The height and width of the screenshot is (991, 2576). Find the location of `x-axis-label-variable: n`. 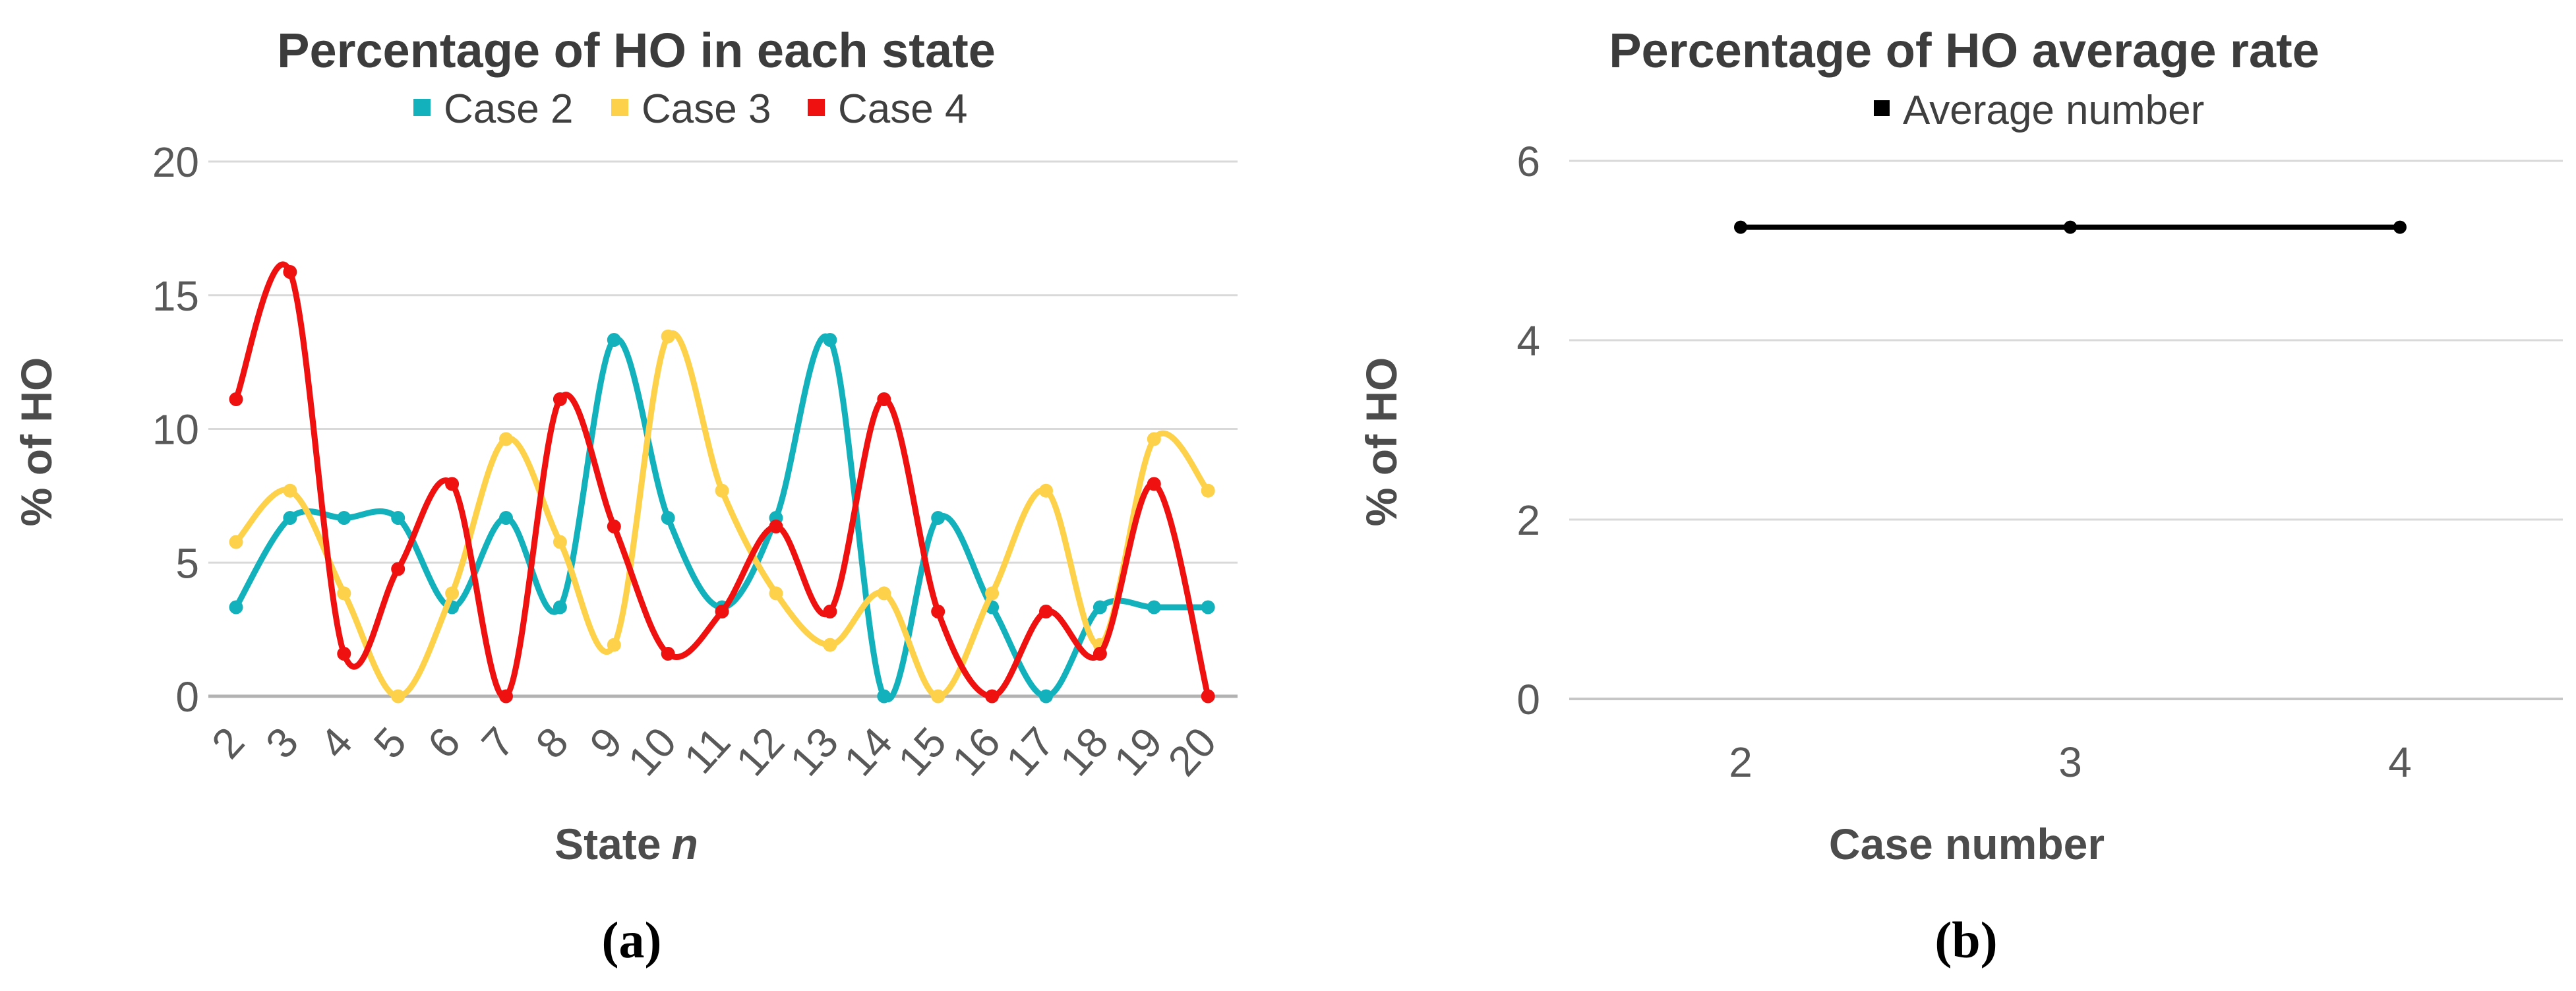

x-axis-label-variable: n is located at coordinates (685, 844).